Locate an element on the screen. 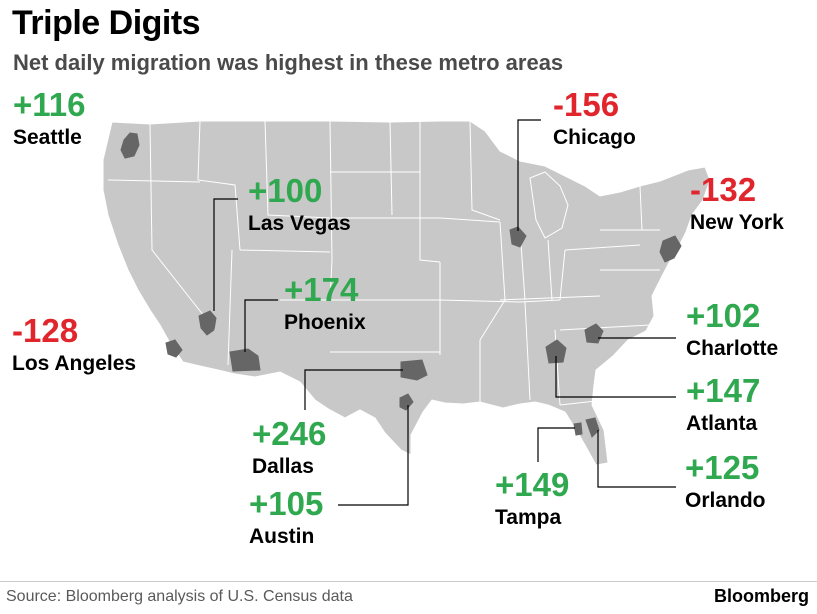 This screenshot has width=817, height=614. value-austin: +105 is located at coordinates (286, 503).